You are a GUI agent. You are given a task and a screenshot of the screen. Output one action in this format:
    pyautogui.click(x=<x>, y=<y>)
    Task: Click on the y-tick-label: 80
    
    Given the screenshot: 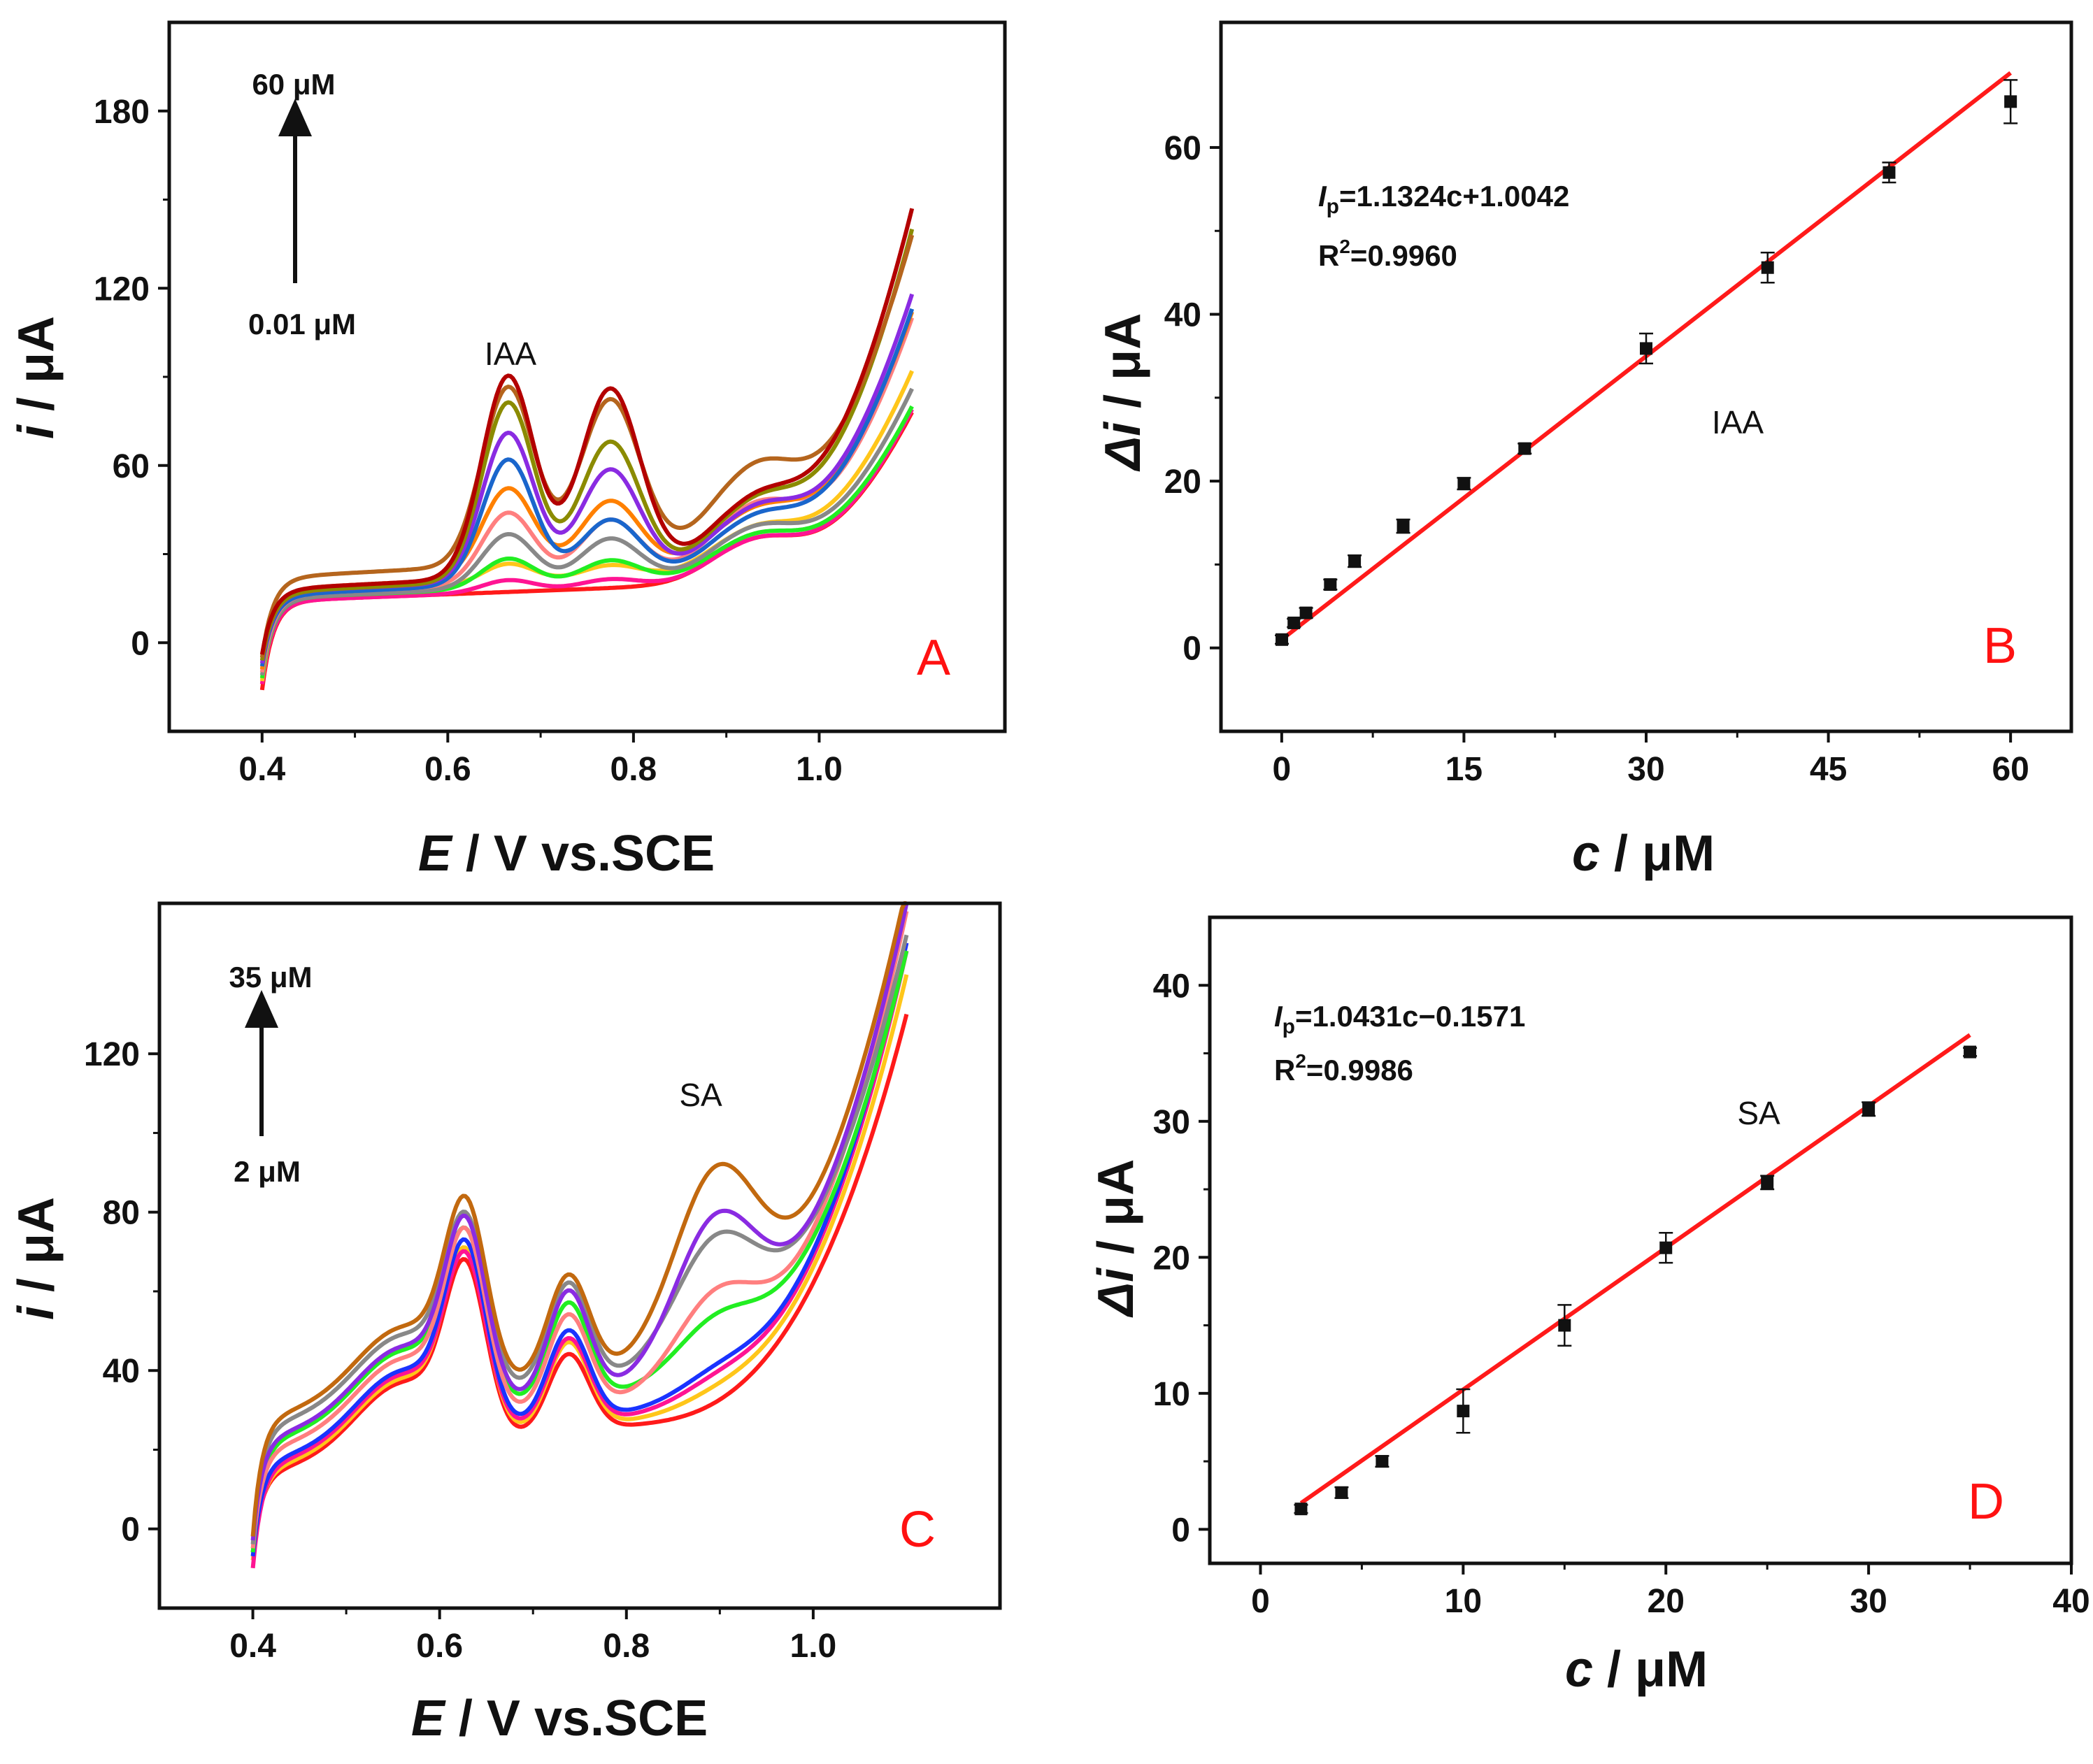 What is the action you would take?
    pyautogui.click(x=122, y=1214)
    